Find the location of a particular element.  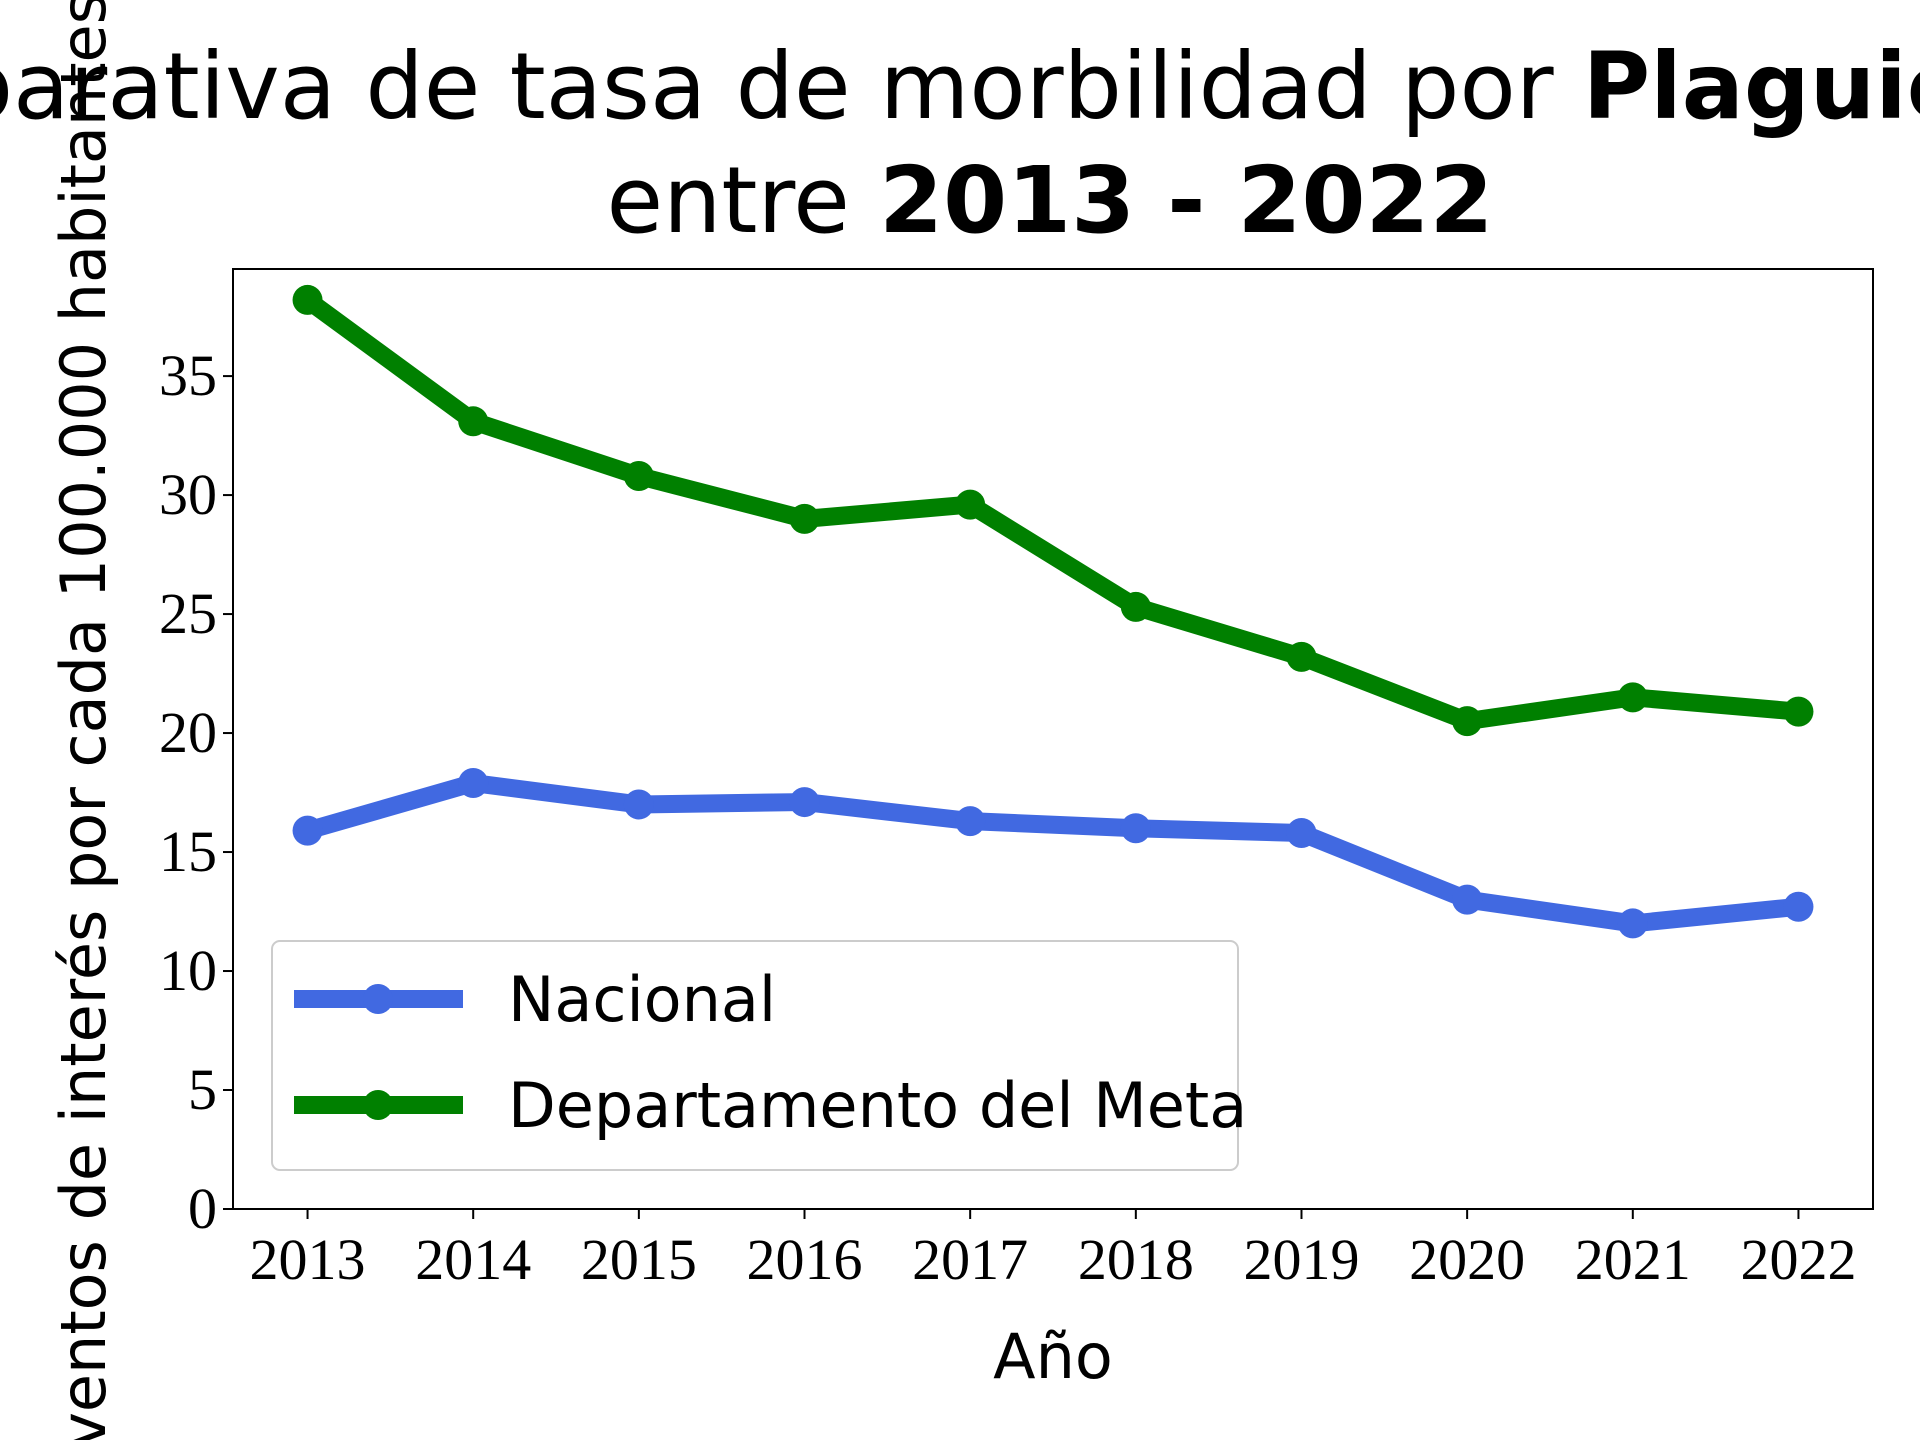

series-line is located at coordinates (1052, 853).